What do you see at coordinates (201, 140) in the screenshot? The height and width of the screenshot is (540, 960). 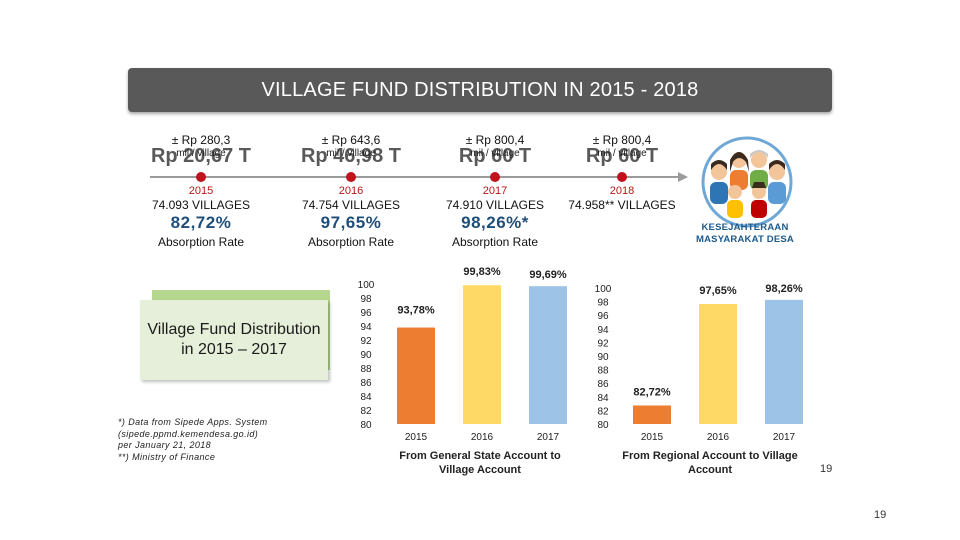 I see `fund-per-village: ± Rp 280,3` at bounding box center [201, 140].